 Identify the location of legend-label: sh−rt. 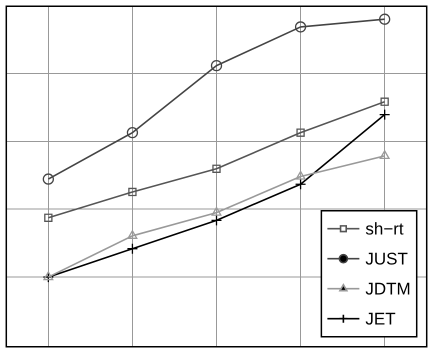
(384, 228).